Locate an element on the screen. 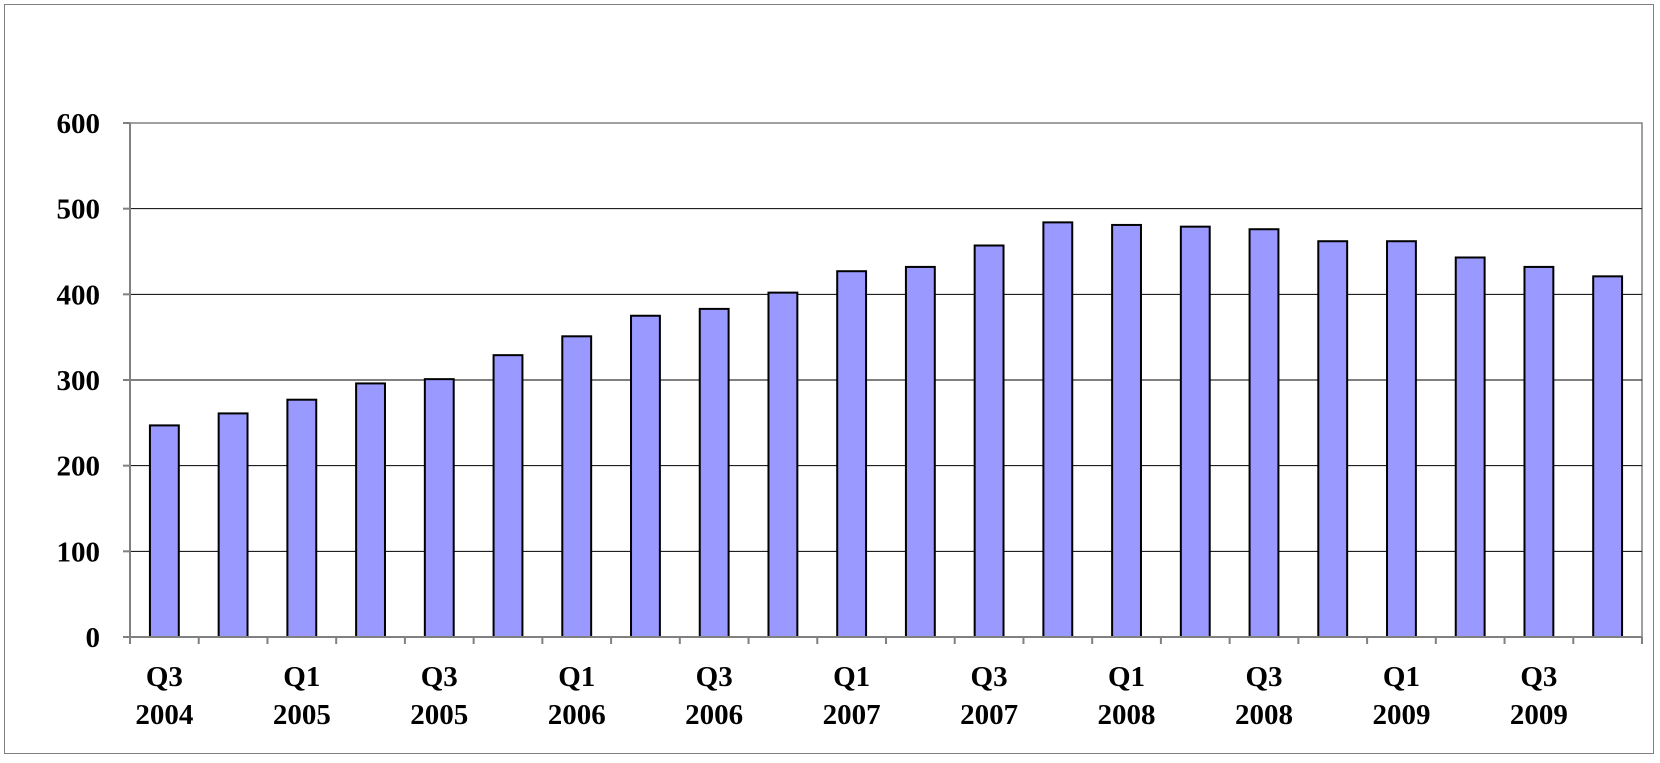 This screenshot has height=763, width=1660. y-tick-label: 0 is located at coordinates (93, 638).